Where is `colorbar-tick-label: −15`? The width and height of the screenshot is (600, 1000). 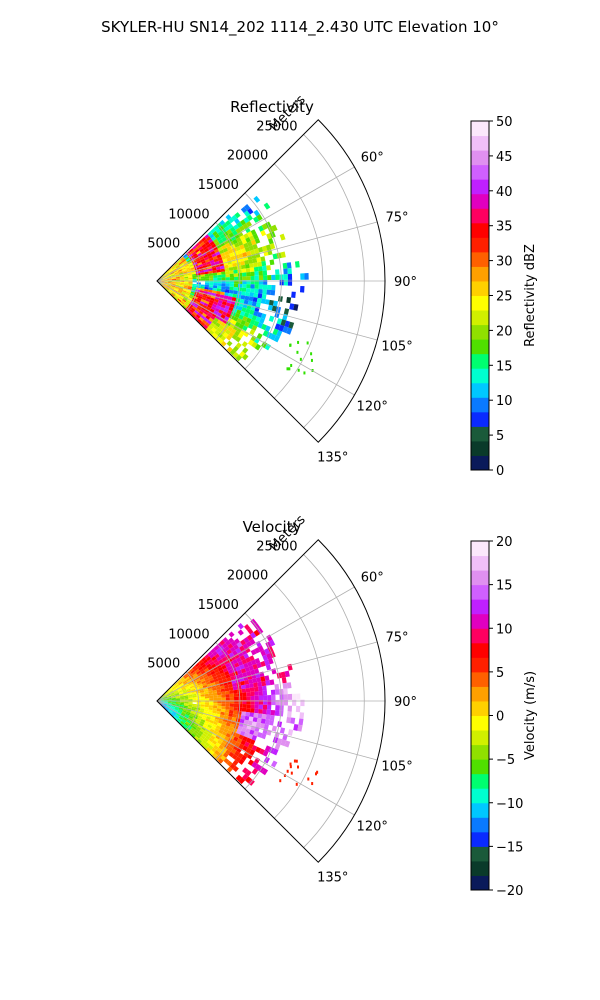 colorbar-tick-label: −15 is located at coordinates (509, 847).